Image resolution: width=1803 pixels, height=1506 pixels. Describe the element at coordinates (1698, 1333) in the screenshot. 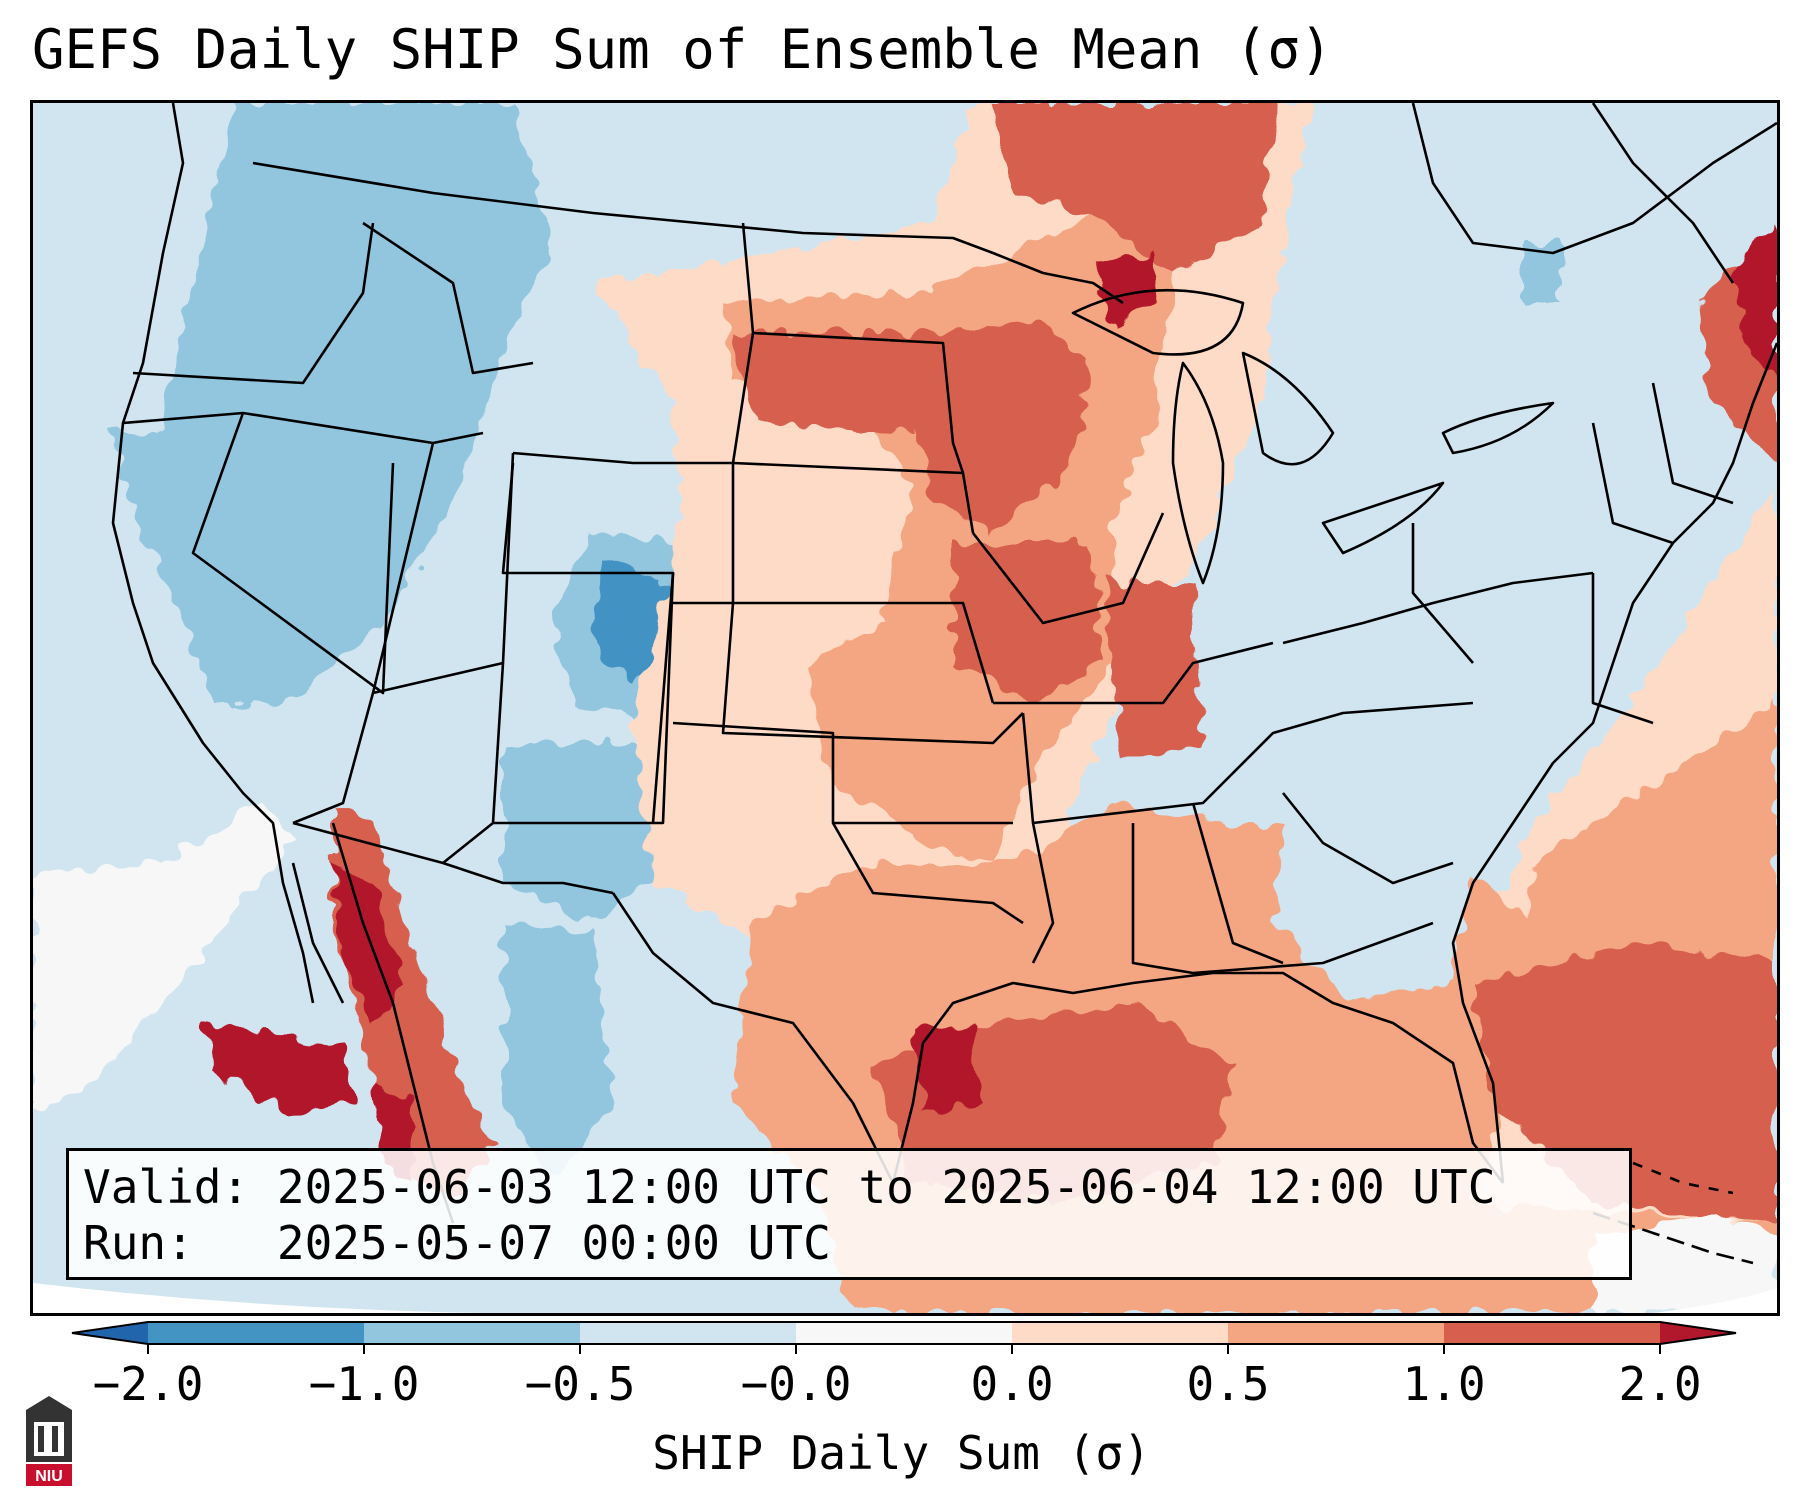

I see `colorbar-over-arrow` at that location.